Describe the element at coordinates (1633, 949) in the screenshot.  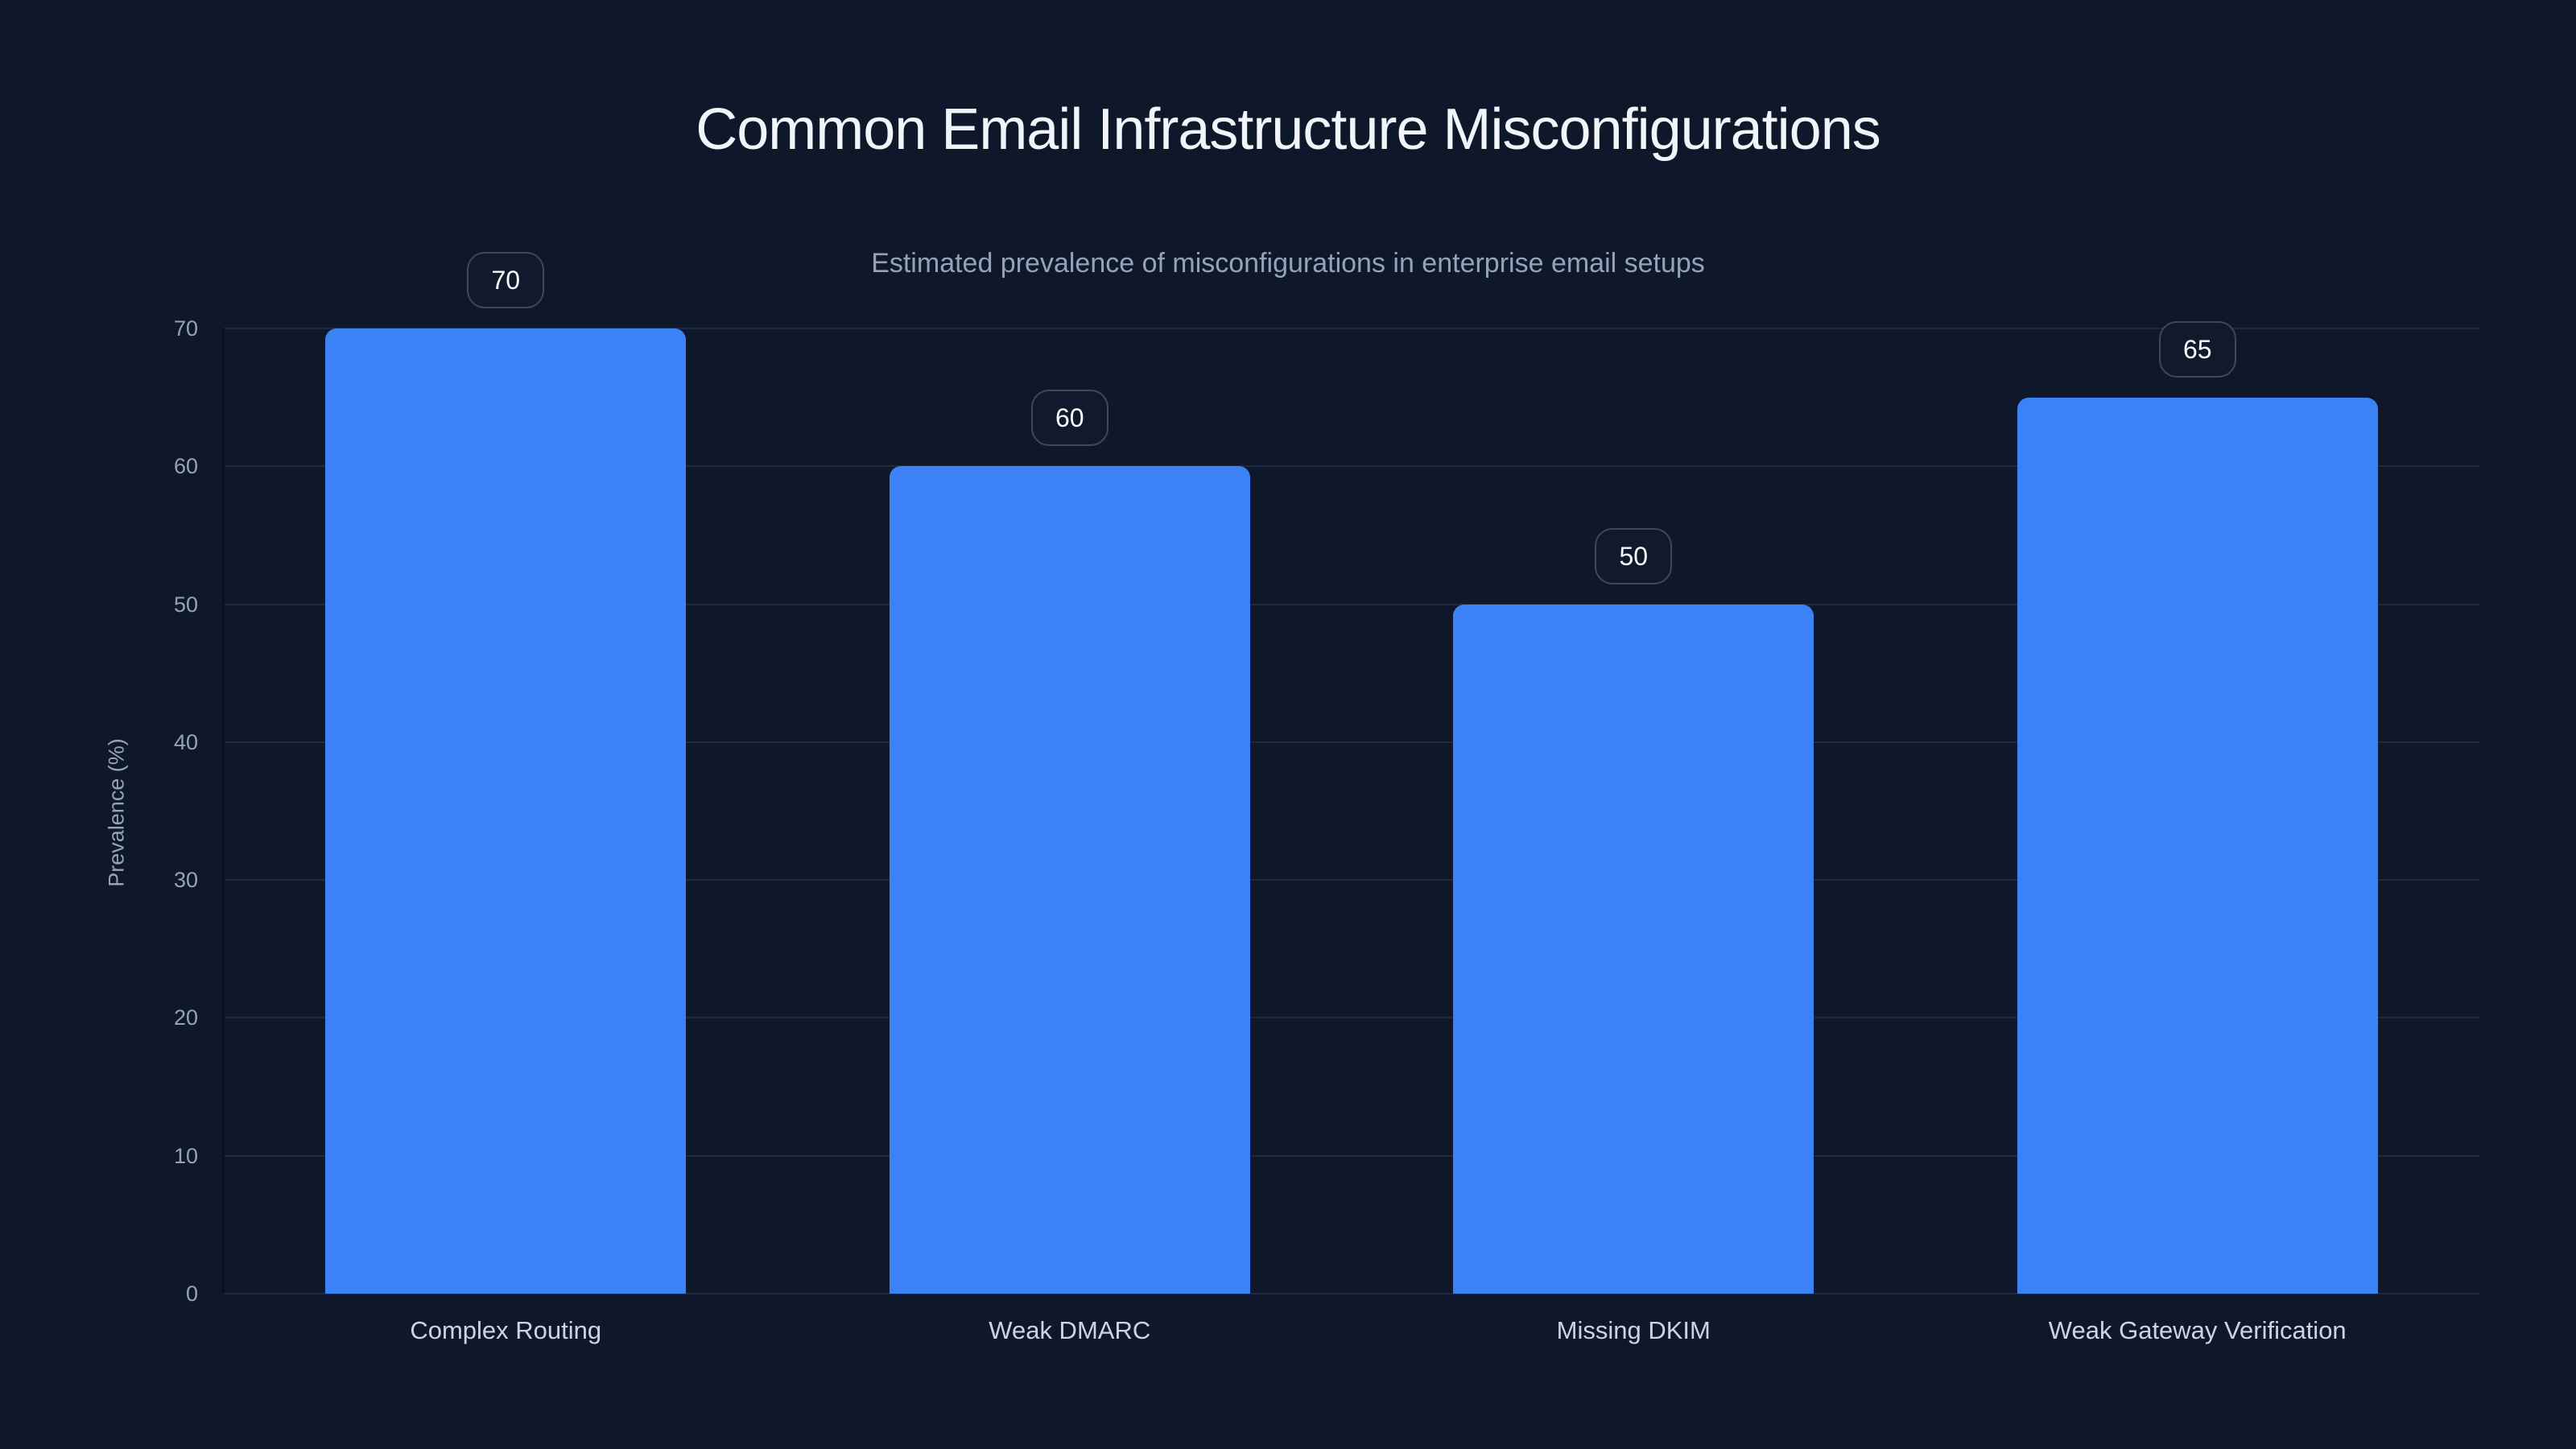
I see `bar-missing-dkim` at that location.